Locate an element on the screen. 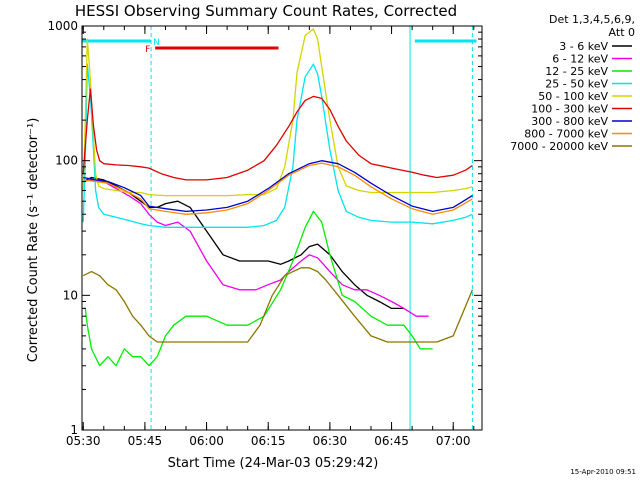 This screenshot has height=480, width=640. footer-date: 15-Apr-2010 09:51 is located at coordinates (603, 472).